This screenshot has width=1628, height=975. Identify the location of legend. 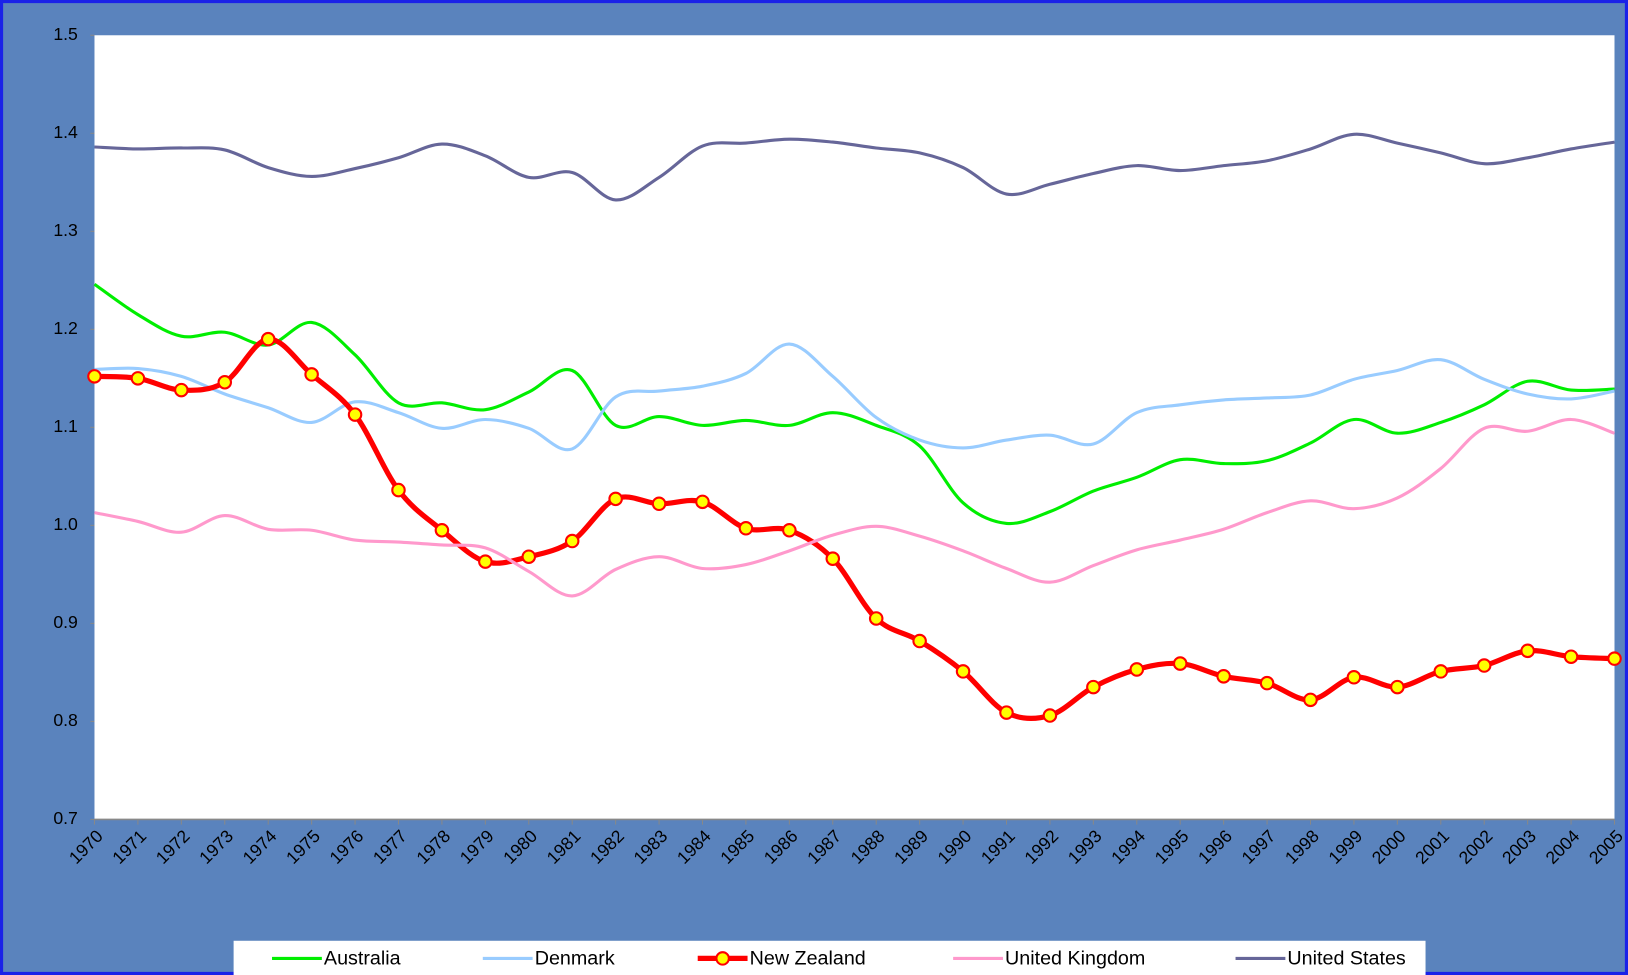
(829, 957).